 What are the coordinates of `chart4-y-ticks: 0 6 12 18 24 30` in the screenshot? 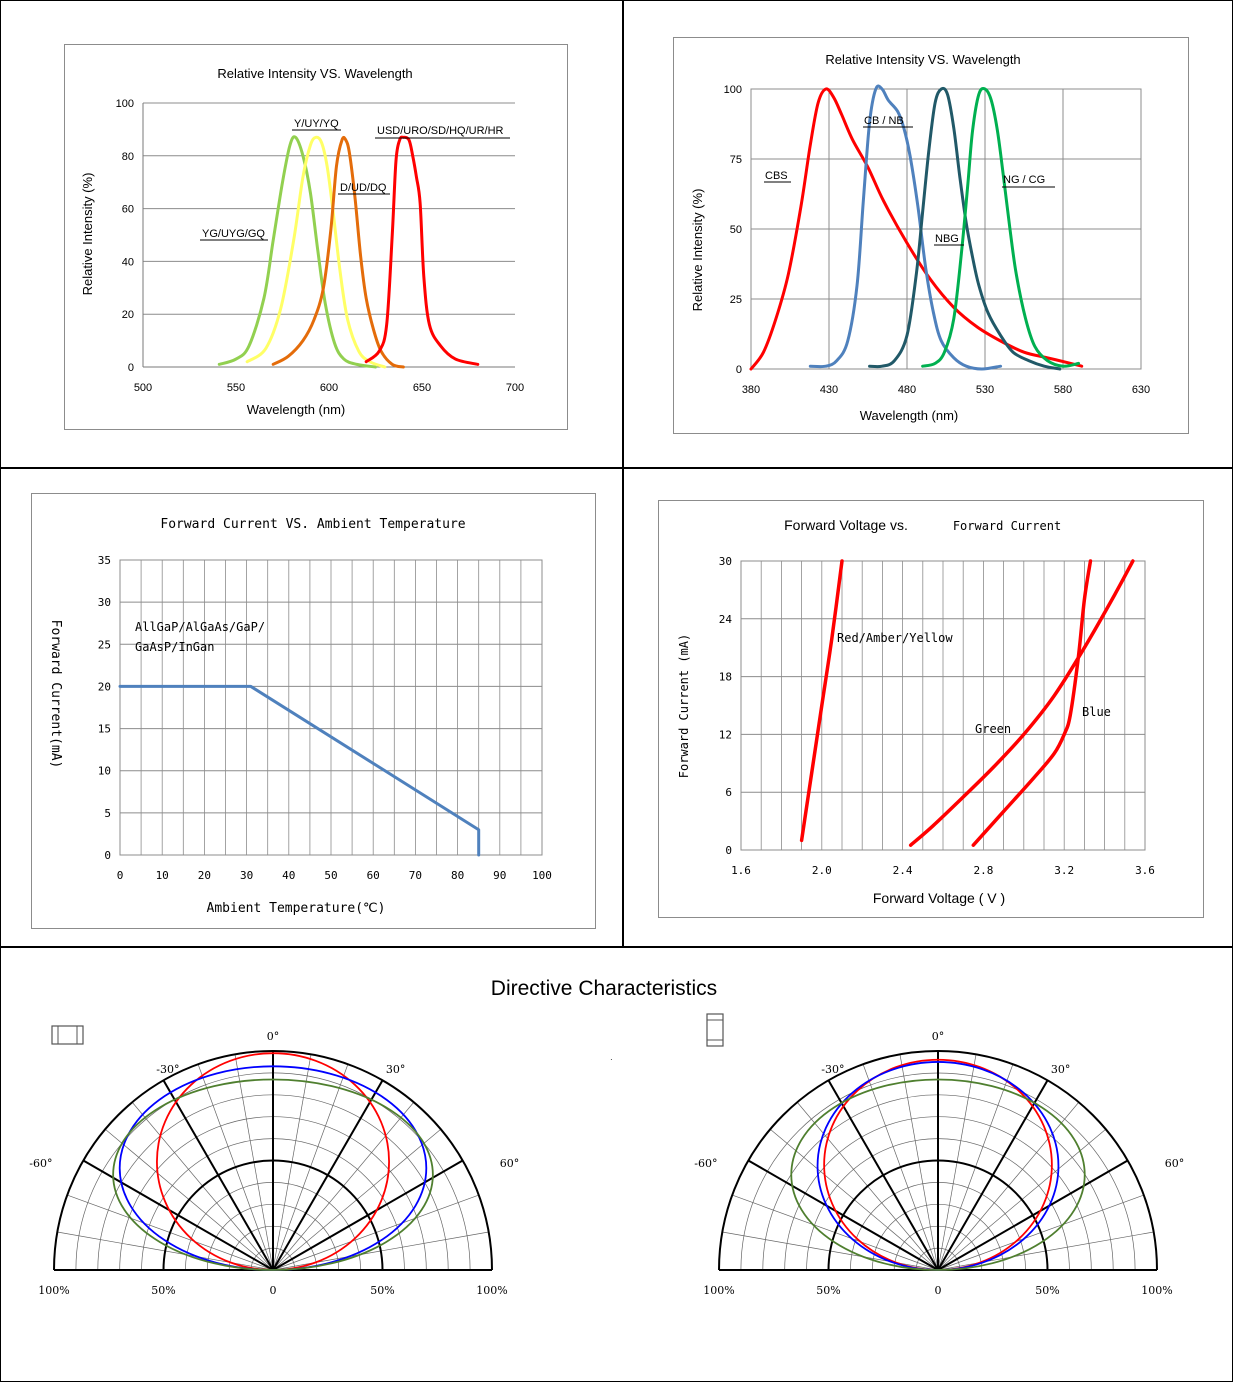 It's located at (726, 706).